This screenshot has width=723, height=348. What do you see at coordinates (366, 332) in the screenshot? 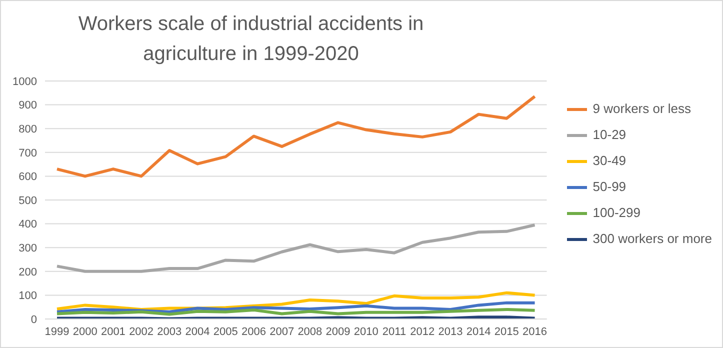
I see `x-tick-label: 2010` at bounding box center [366, 332].